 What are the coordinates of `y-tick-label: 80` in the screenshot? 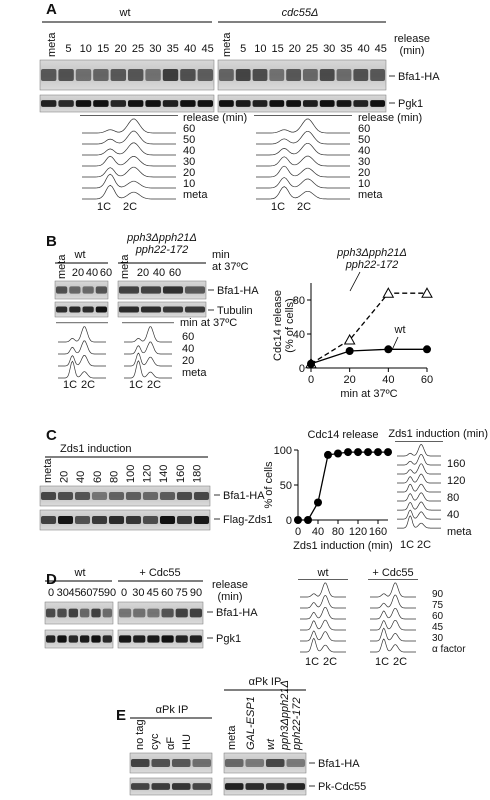 It's located at (299, 301).